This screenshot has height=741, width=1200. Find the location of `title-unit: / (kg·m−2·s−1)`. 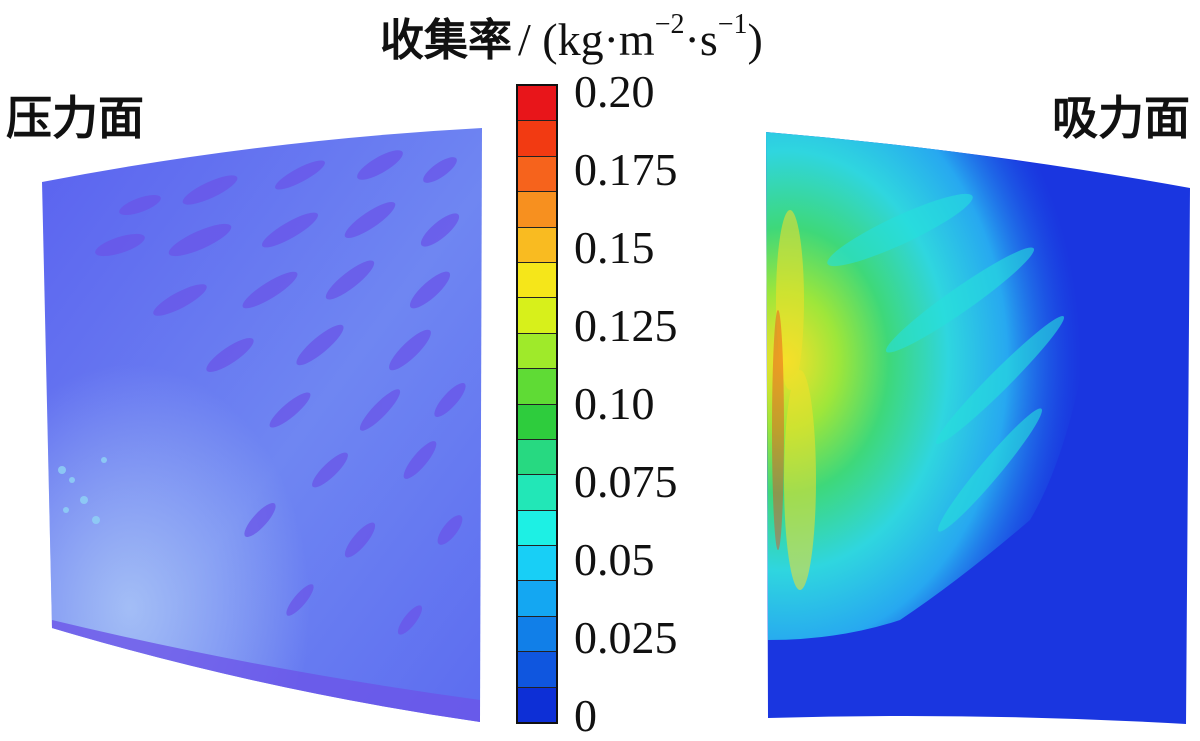

title-unit: / (kg·m−2·s−1) is located at coordinates (640, 37).